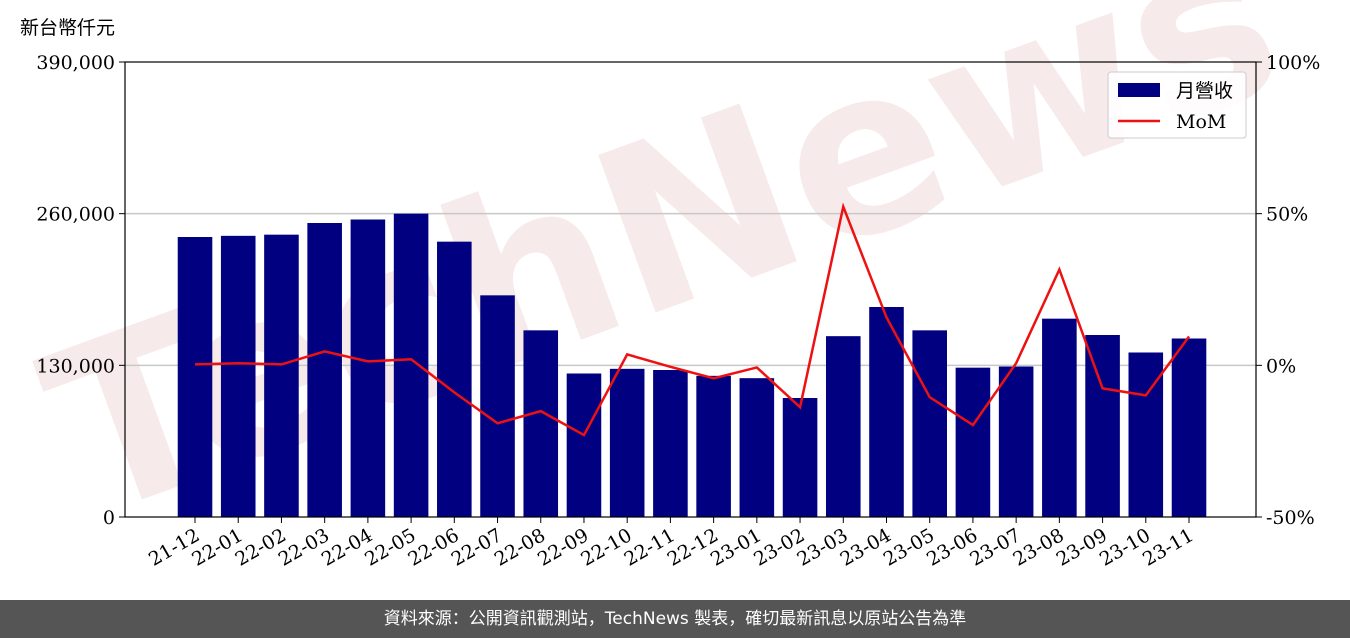 This screenshot has height=638, width=1350. I want to click on y-tick-label: 260,000, so click(75, 215).